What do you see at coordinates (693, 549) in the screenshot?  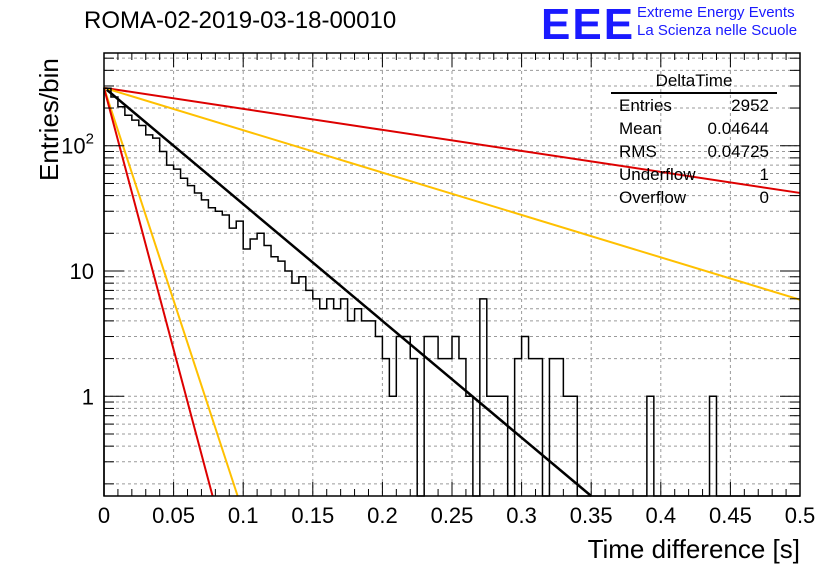 I see `x-axis-label: Time difference [s]` at bounding box center [693, 549].